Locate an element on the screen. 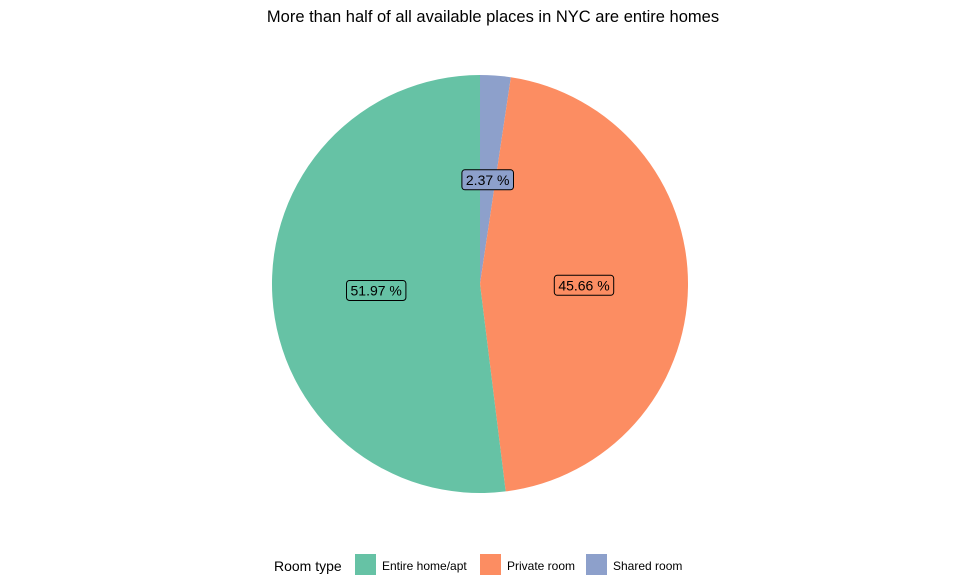 This screenshot has height=576, width=960. slice-label-text: 45.66 % is located at coordinates (583, 285).